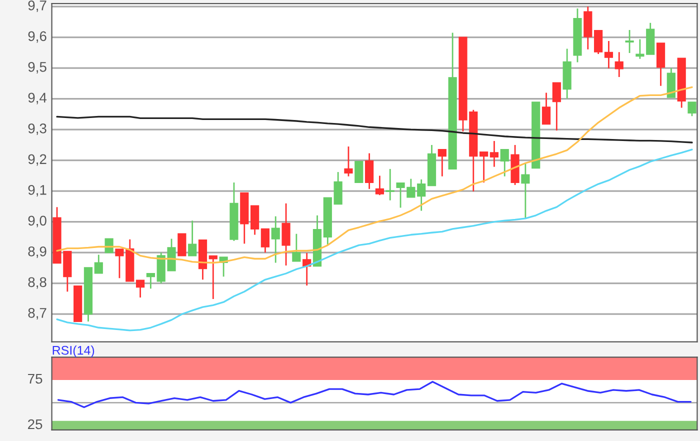 This screenshot has height=441, width=700. I want to click on y-tick-label: 8,8, so click(37, 283).